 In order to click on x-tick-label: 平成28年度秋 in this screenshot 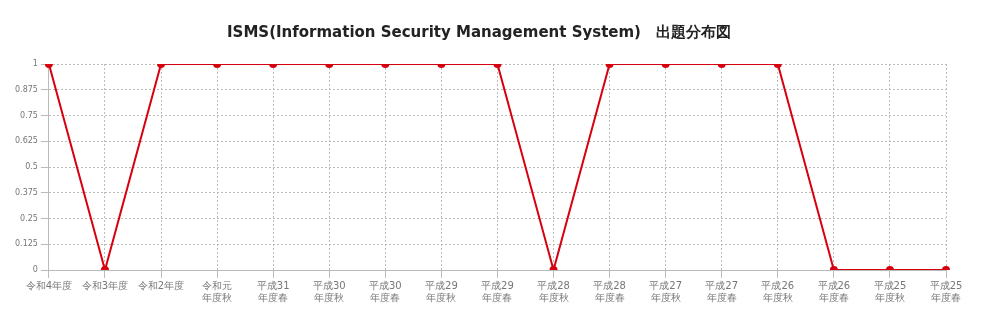, I will do `click(553, 291)`.